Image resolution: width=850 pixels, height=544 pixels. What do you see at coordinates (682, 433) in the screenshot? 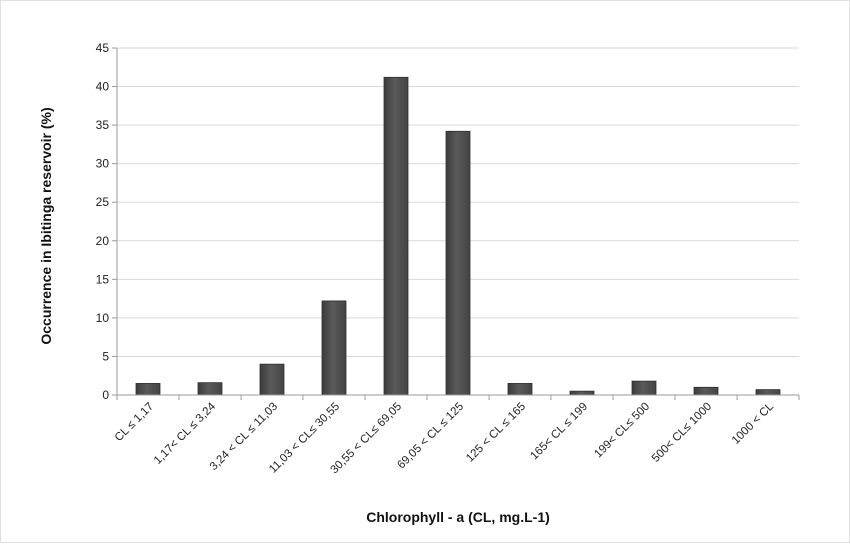
I see `x-tick-label: 500< CL≤ 1000` at bounding box center [682, 433].